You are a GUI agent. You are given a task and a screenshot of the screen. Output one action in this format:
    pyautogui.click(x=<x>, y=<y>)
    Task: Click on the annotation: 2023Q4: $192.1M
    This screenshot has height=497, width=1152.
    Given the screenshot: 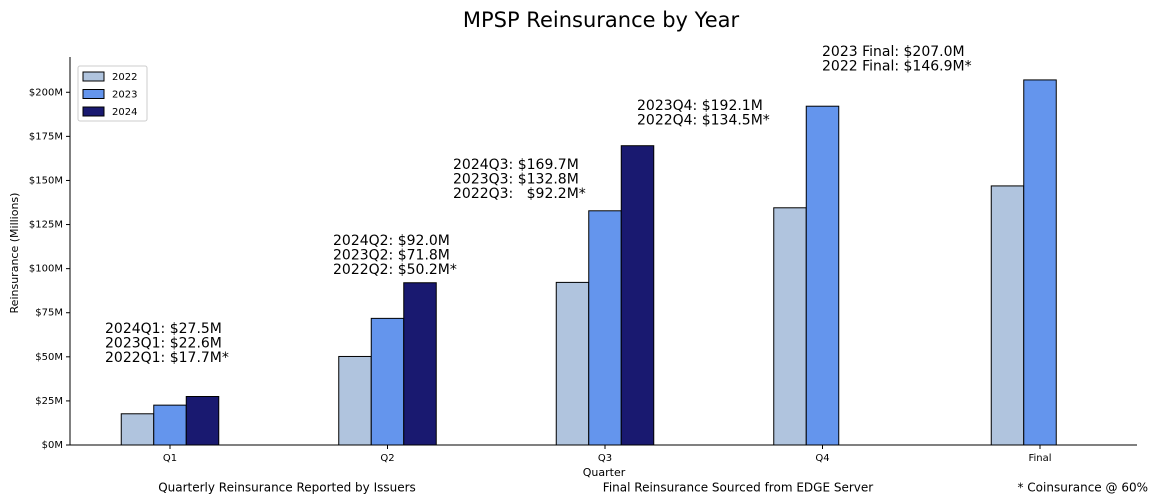 What is the action you would take?
    pyautogui.click(x=700, y=106)
    